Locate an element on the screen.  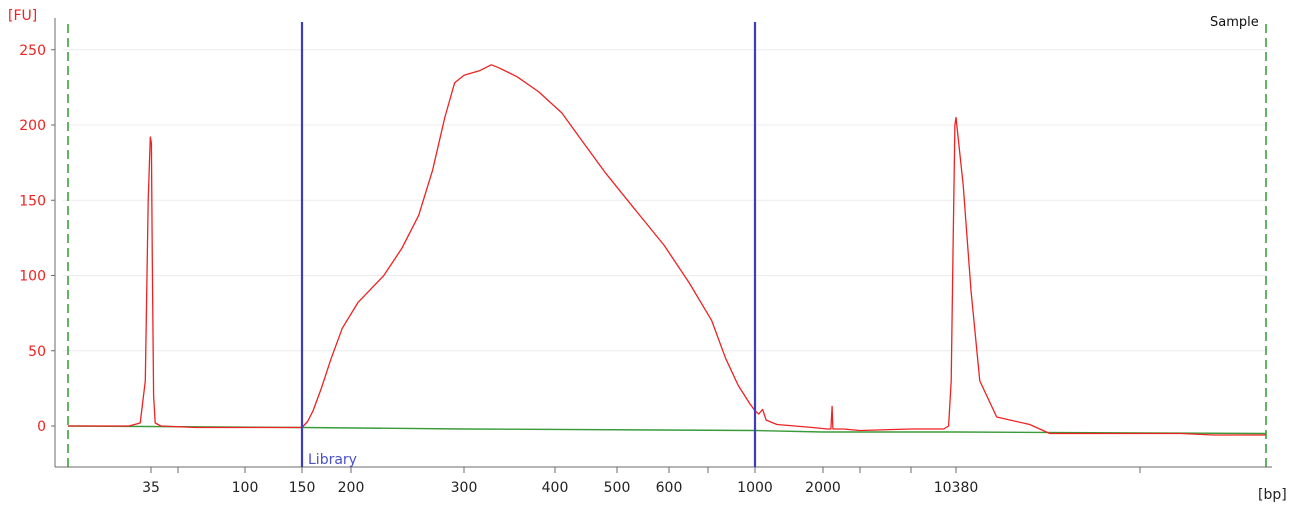
x-axis-unit-label: [bp] is located at coordinates (1272, 495).